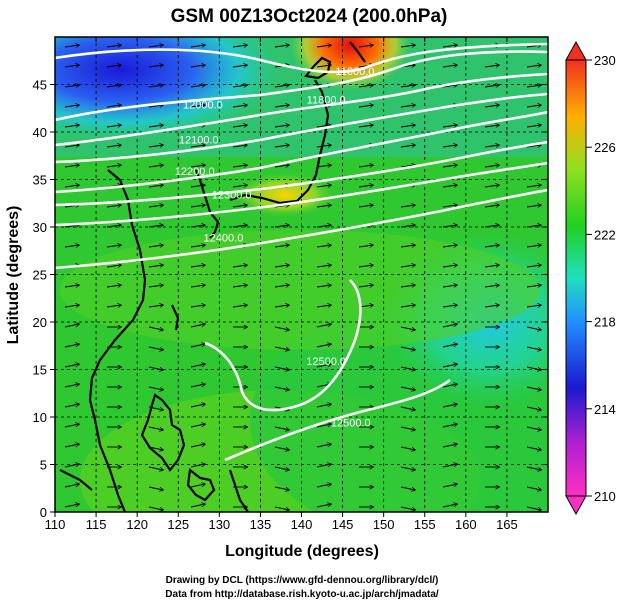 This screenshot has height=605, width=619. What do you see at coordinates (40, 180) in the screenshot?
I see `y-tick-label: 35` at bounding box center [40, 180].